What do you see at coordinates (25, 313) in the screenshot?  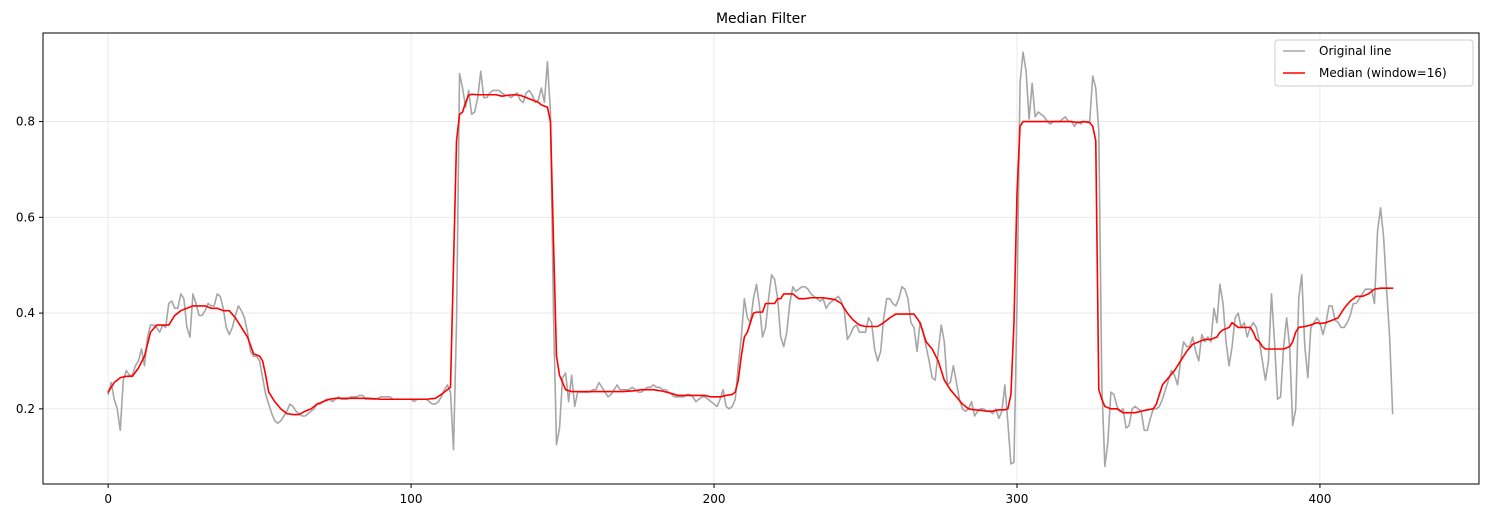 I see `y-tick-label: 0.4` at bounding box center [25, 313].